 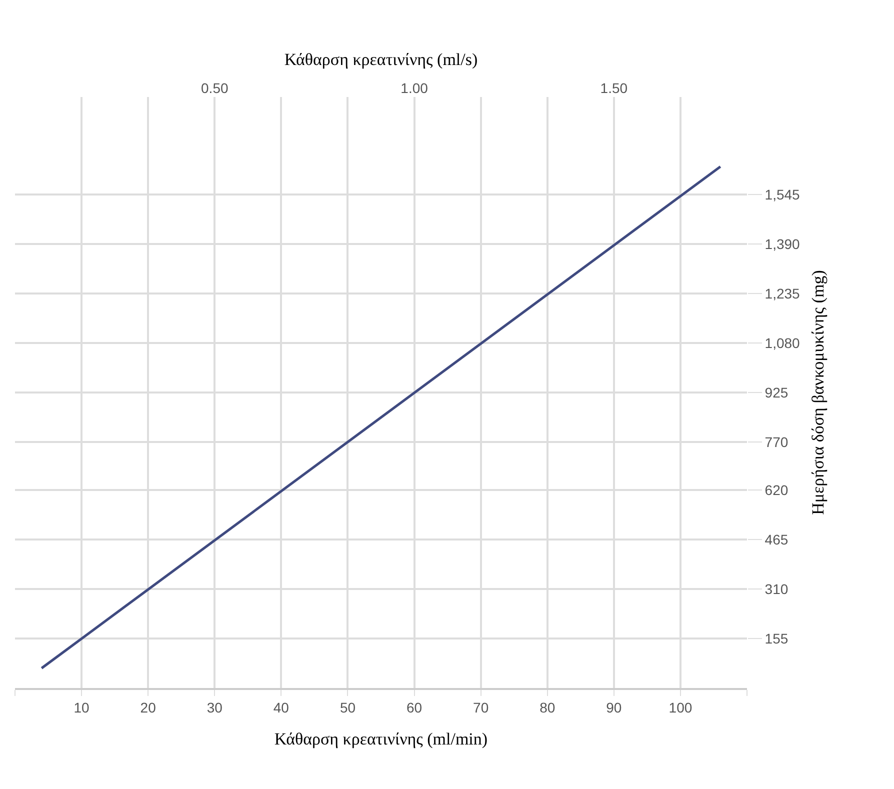 I want to click on x-tick-label: 70, so click(x=481, y=708).